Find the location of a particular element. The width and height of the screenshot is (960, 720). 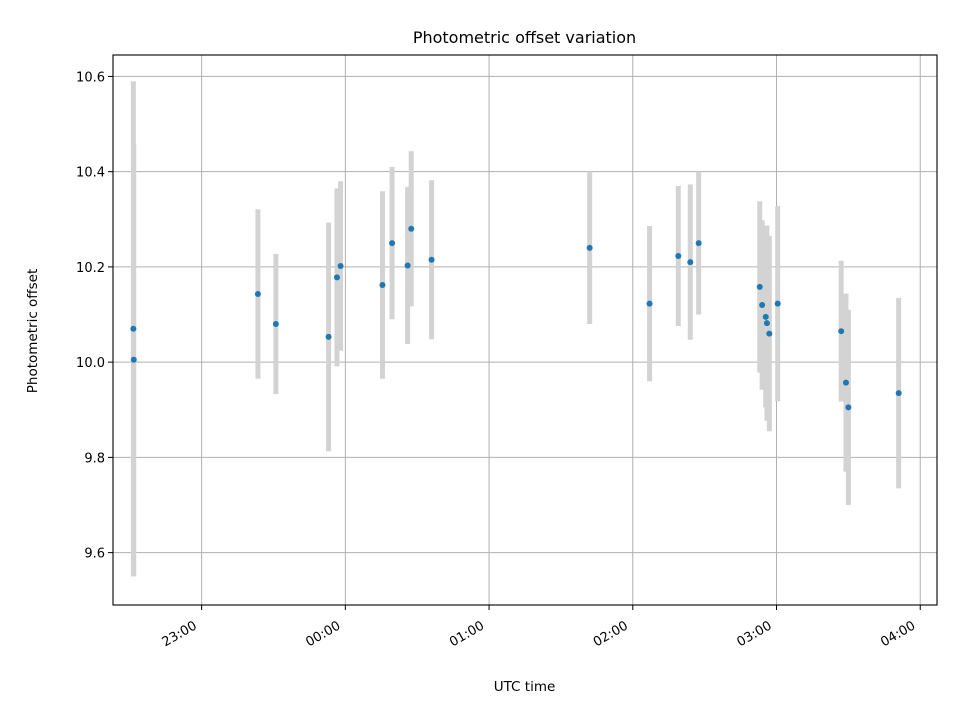

y-tick-label: 10.0 is located at coordinates (90, 363).